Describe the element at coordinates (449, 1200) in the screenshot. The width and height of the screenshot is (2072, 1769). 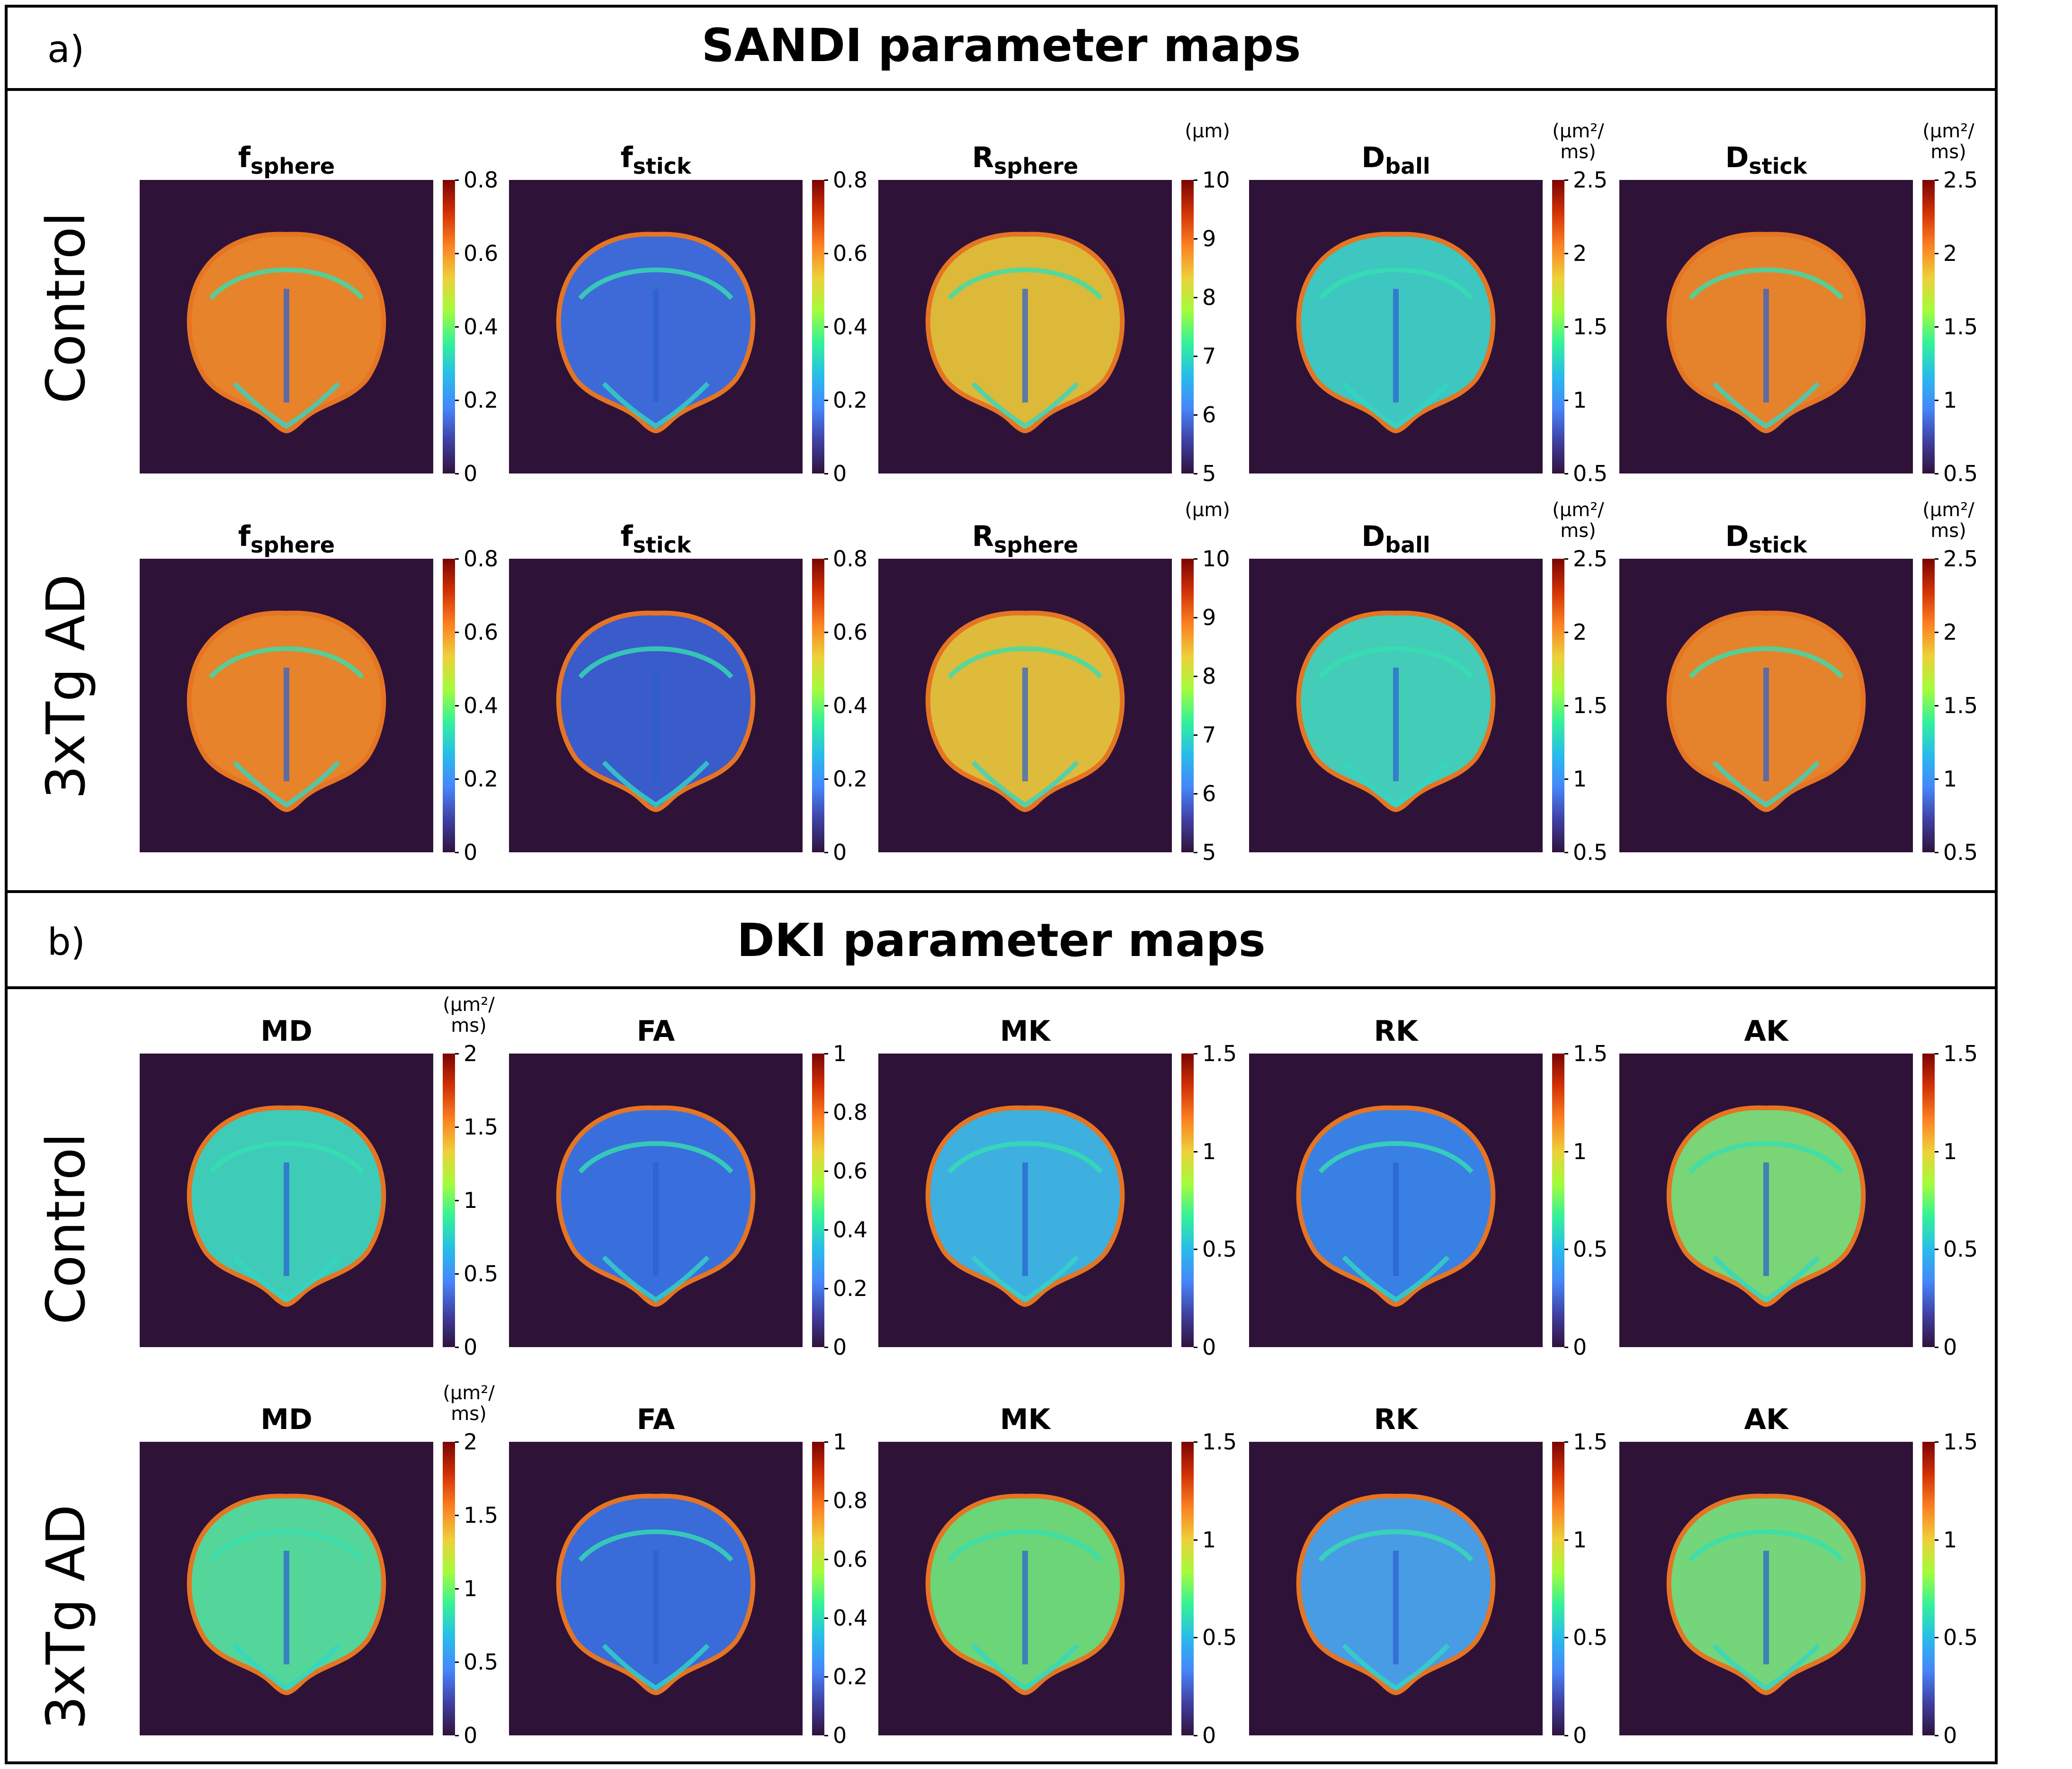
I see `colorbar-md` at that location.